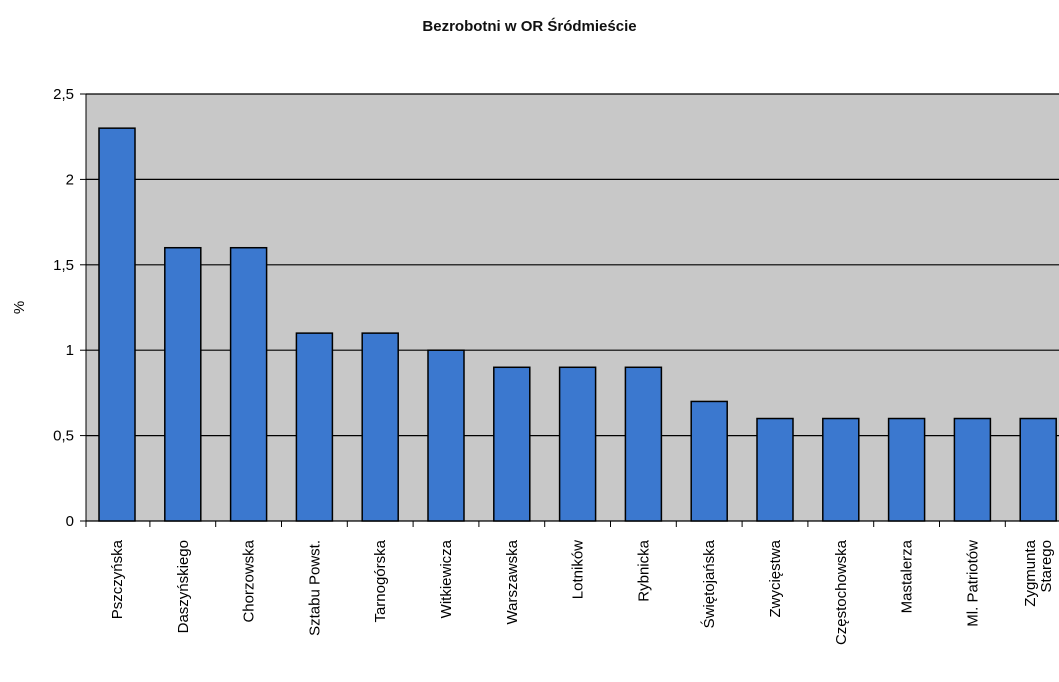 The width and height of the screenshot is (1059, 682). What do you see at coordinates (380, 580) in the screenshot?
I see `x-tick-label: Tarnogórska` at bounding box center [380, 580].